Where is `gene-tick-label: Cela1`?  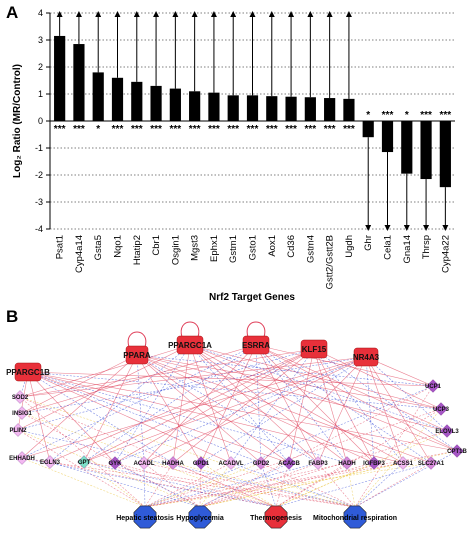 gene-tick-label: Cela1 is located at coordinates (388, 247).